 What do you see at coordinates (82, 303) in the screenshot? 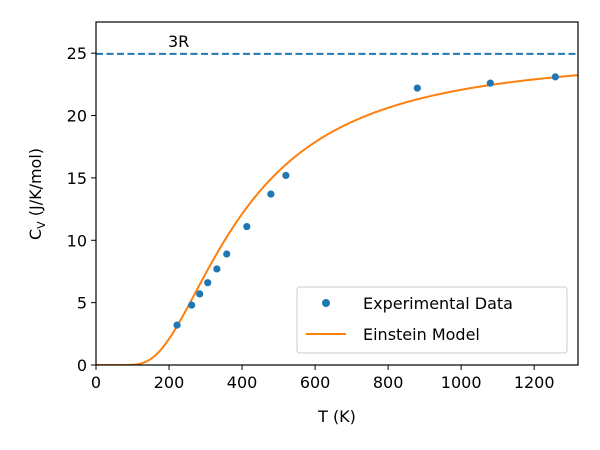
I see `y-tick-label: 5` at bounding box center [82, 303].